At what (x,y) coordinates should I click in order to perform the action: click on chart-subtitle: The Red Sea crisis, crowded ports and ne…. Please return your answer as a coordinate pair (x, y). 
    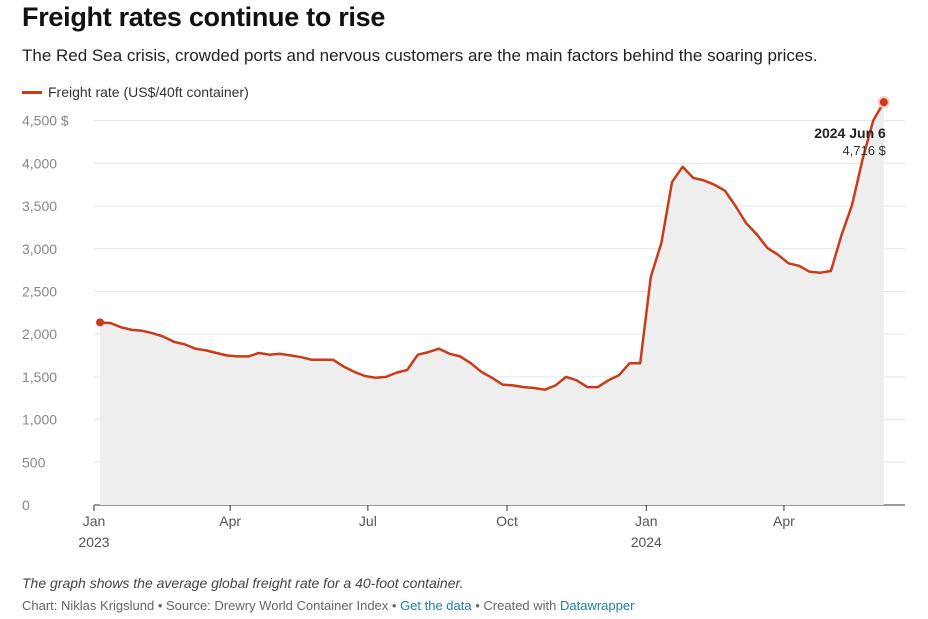
    Looking at the image, I should click on (420, 55).